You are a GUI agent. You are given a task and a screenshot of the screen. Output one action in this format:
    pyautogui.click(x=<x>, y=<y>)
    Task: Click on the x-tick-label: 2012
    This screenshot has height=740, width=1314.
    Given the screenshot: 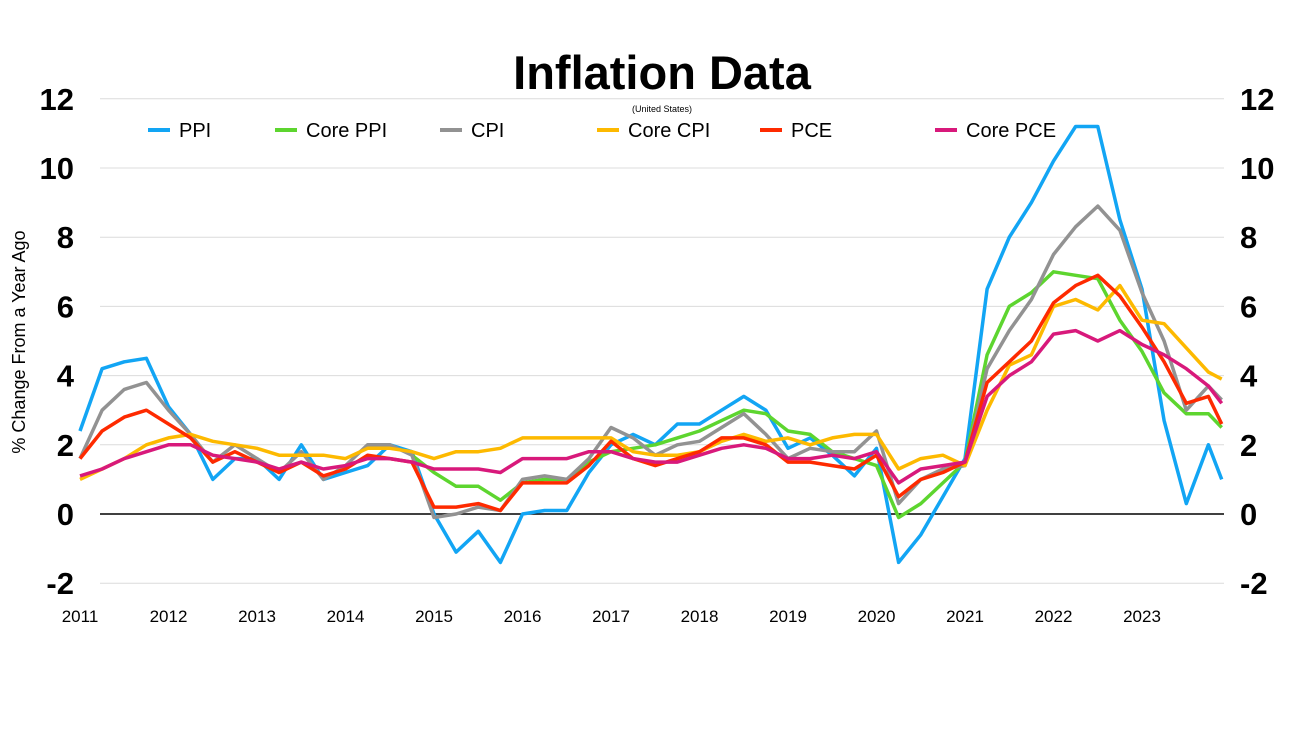 What is the action you would take?
    pyautogui.click(x=169, y=616)
    